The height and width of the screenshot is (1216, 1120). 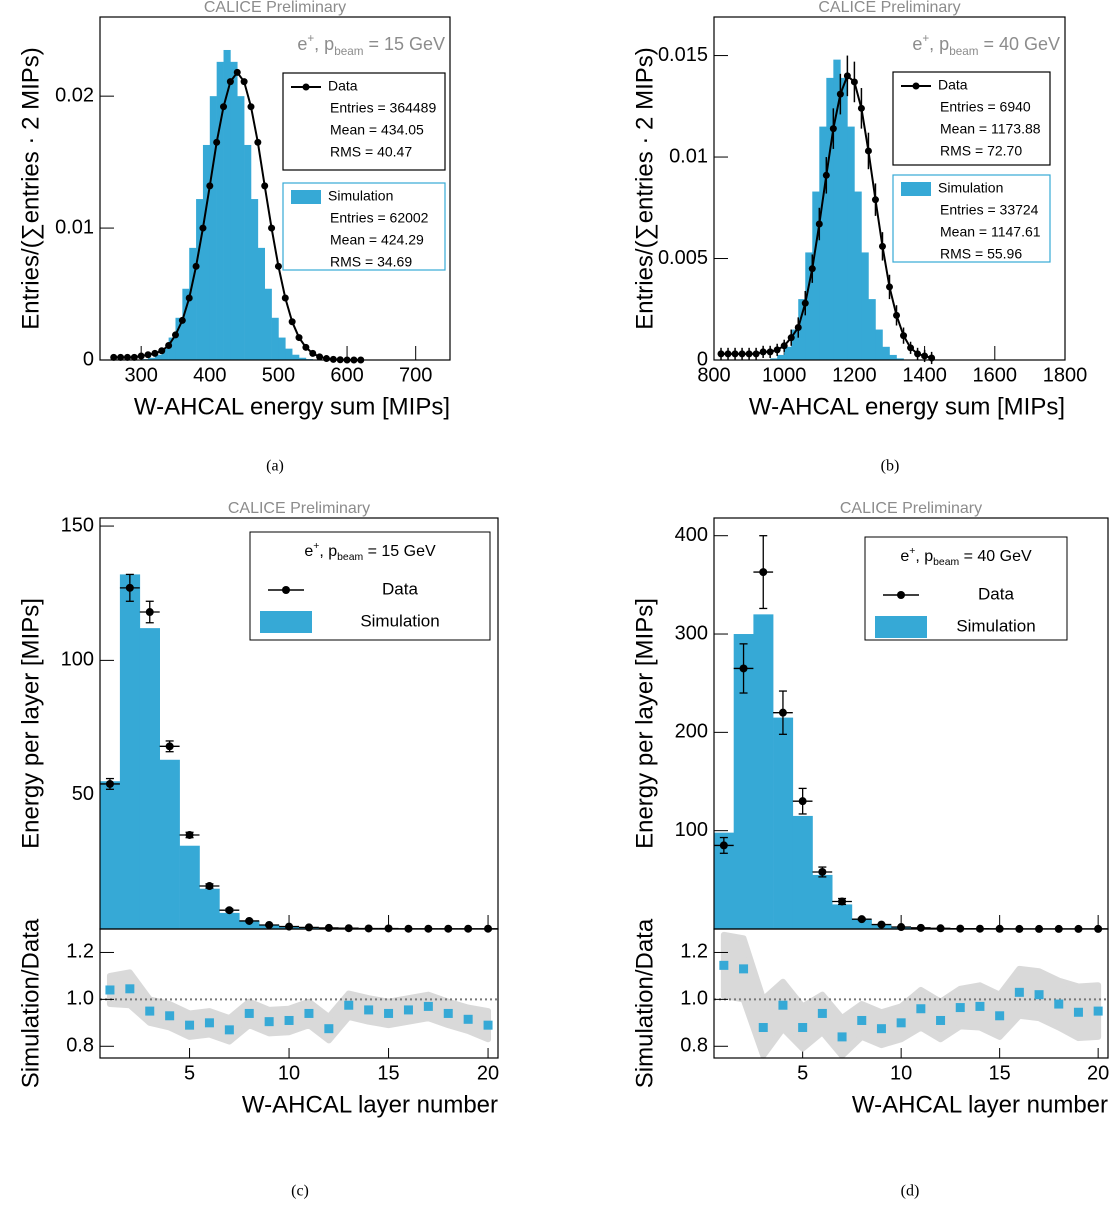 What do you see at coordinates (364, 121) in the screenshot?
I see `legend-box` at bounding box center [364, 121].